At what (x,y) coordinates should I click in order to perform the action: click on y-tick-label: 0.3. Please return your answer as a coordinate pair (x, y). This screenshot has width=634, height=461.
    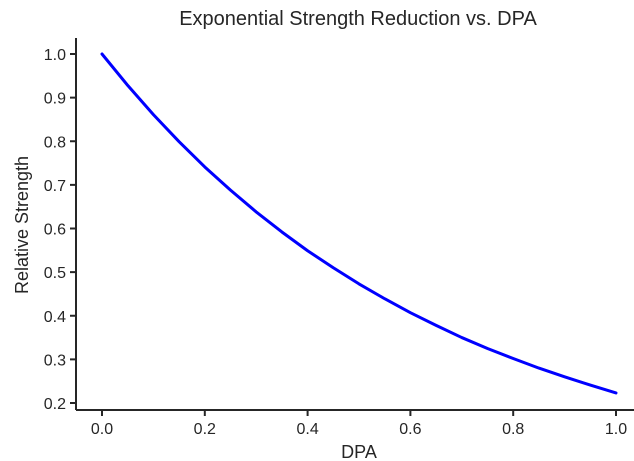
    Looking at the image, I should click on (55, 360).